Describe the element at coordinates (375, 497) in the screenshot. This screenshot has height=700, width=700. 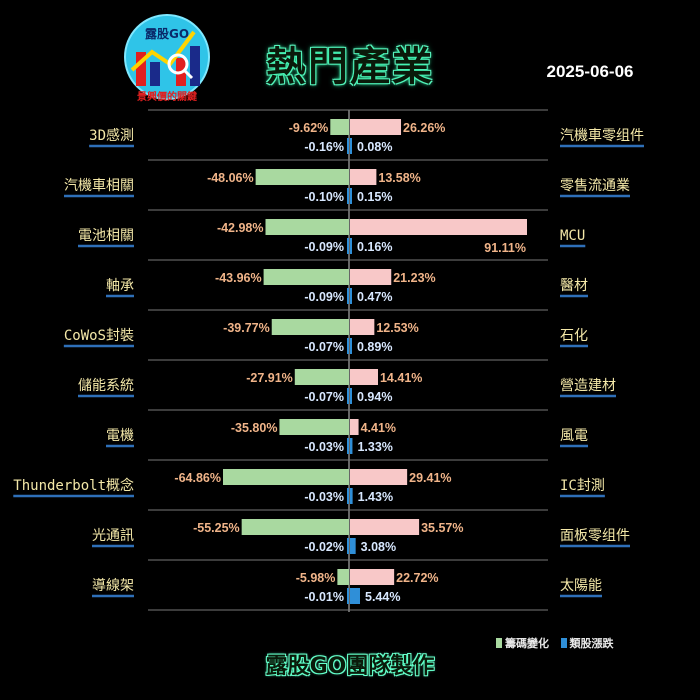
I see `price-label-right: 1.43%` at that location.